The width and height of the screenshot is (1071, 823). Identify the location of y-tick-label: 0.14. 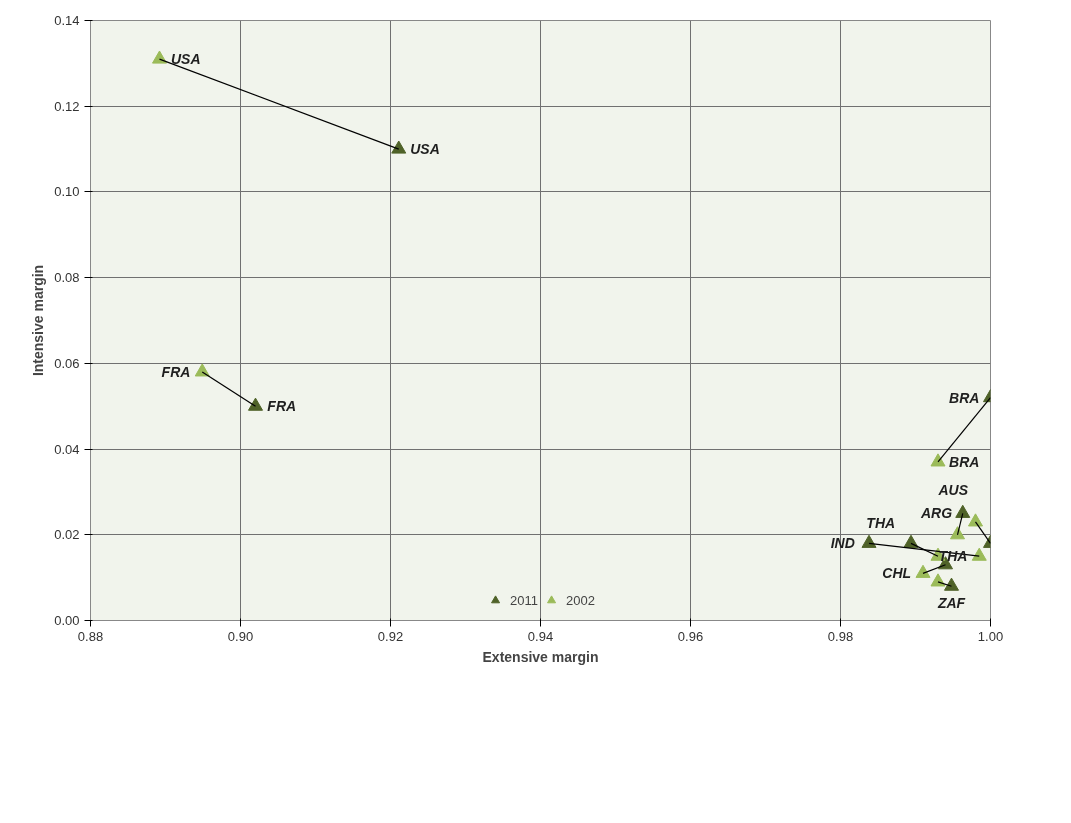
(67, 20).